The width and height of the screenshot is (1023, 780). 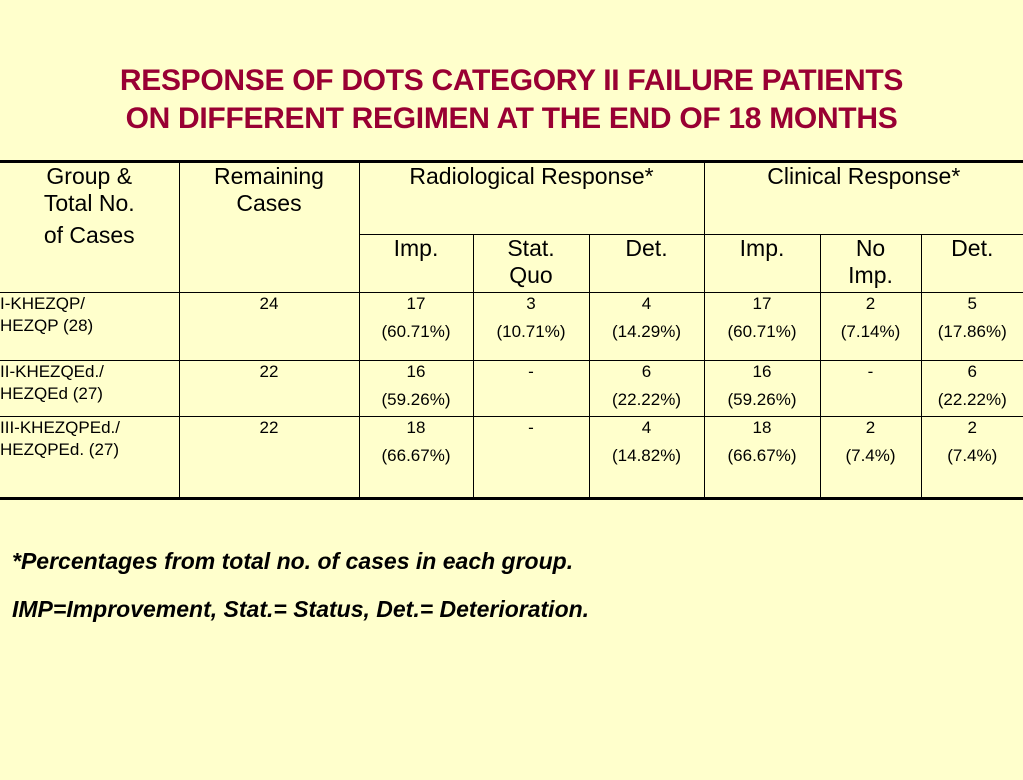 What do you see at coordinates (646, 326) in the screenshot?
I see `radiological-det-cell: 4 (14.29%)` at bounding box center [646, 326].